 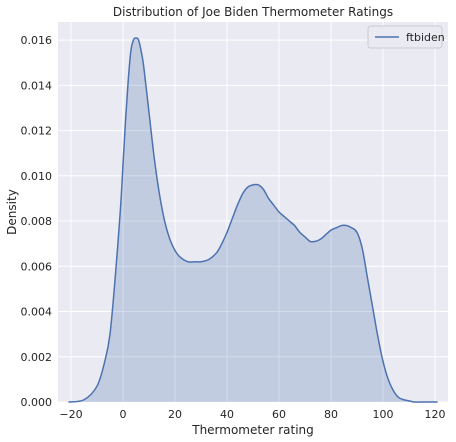 What do you see at coordinates (37, 85) in the screenshot?
I see `y-tick-label: 0.014` at bounding box center [37, 85].